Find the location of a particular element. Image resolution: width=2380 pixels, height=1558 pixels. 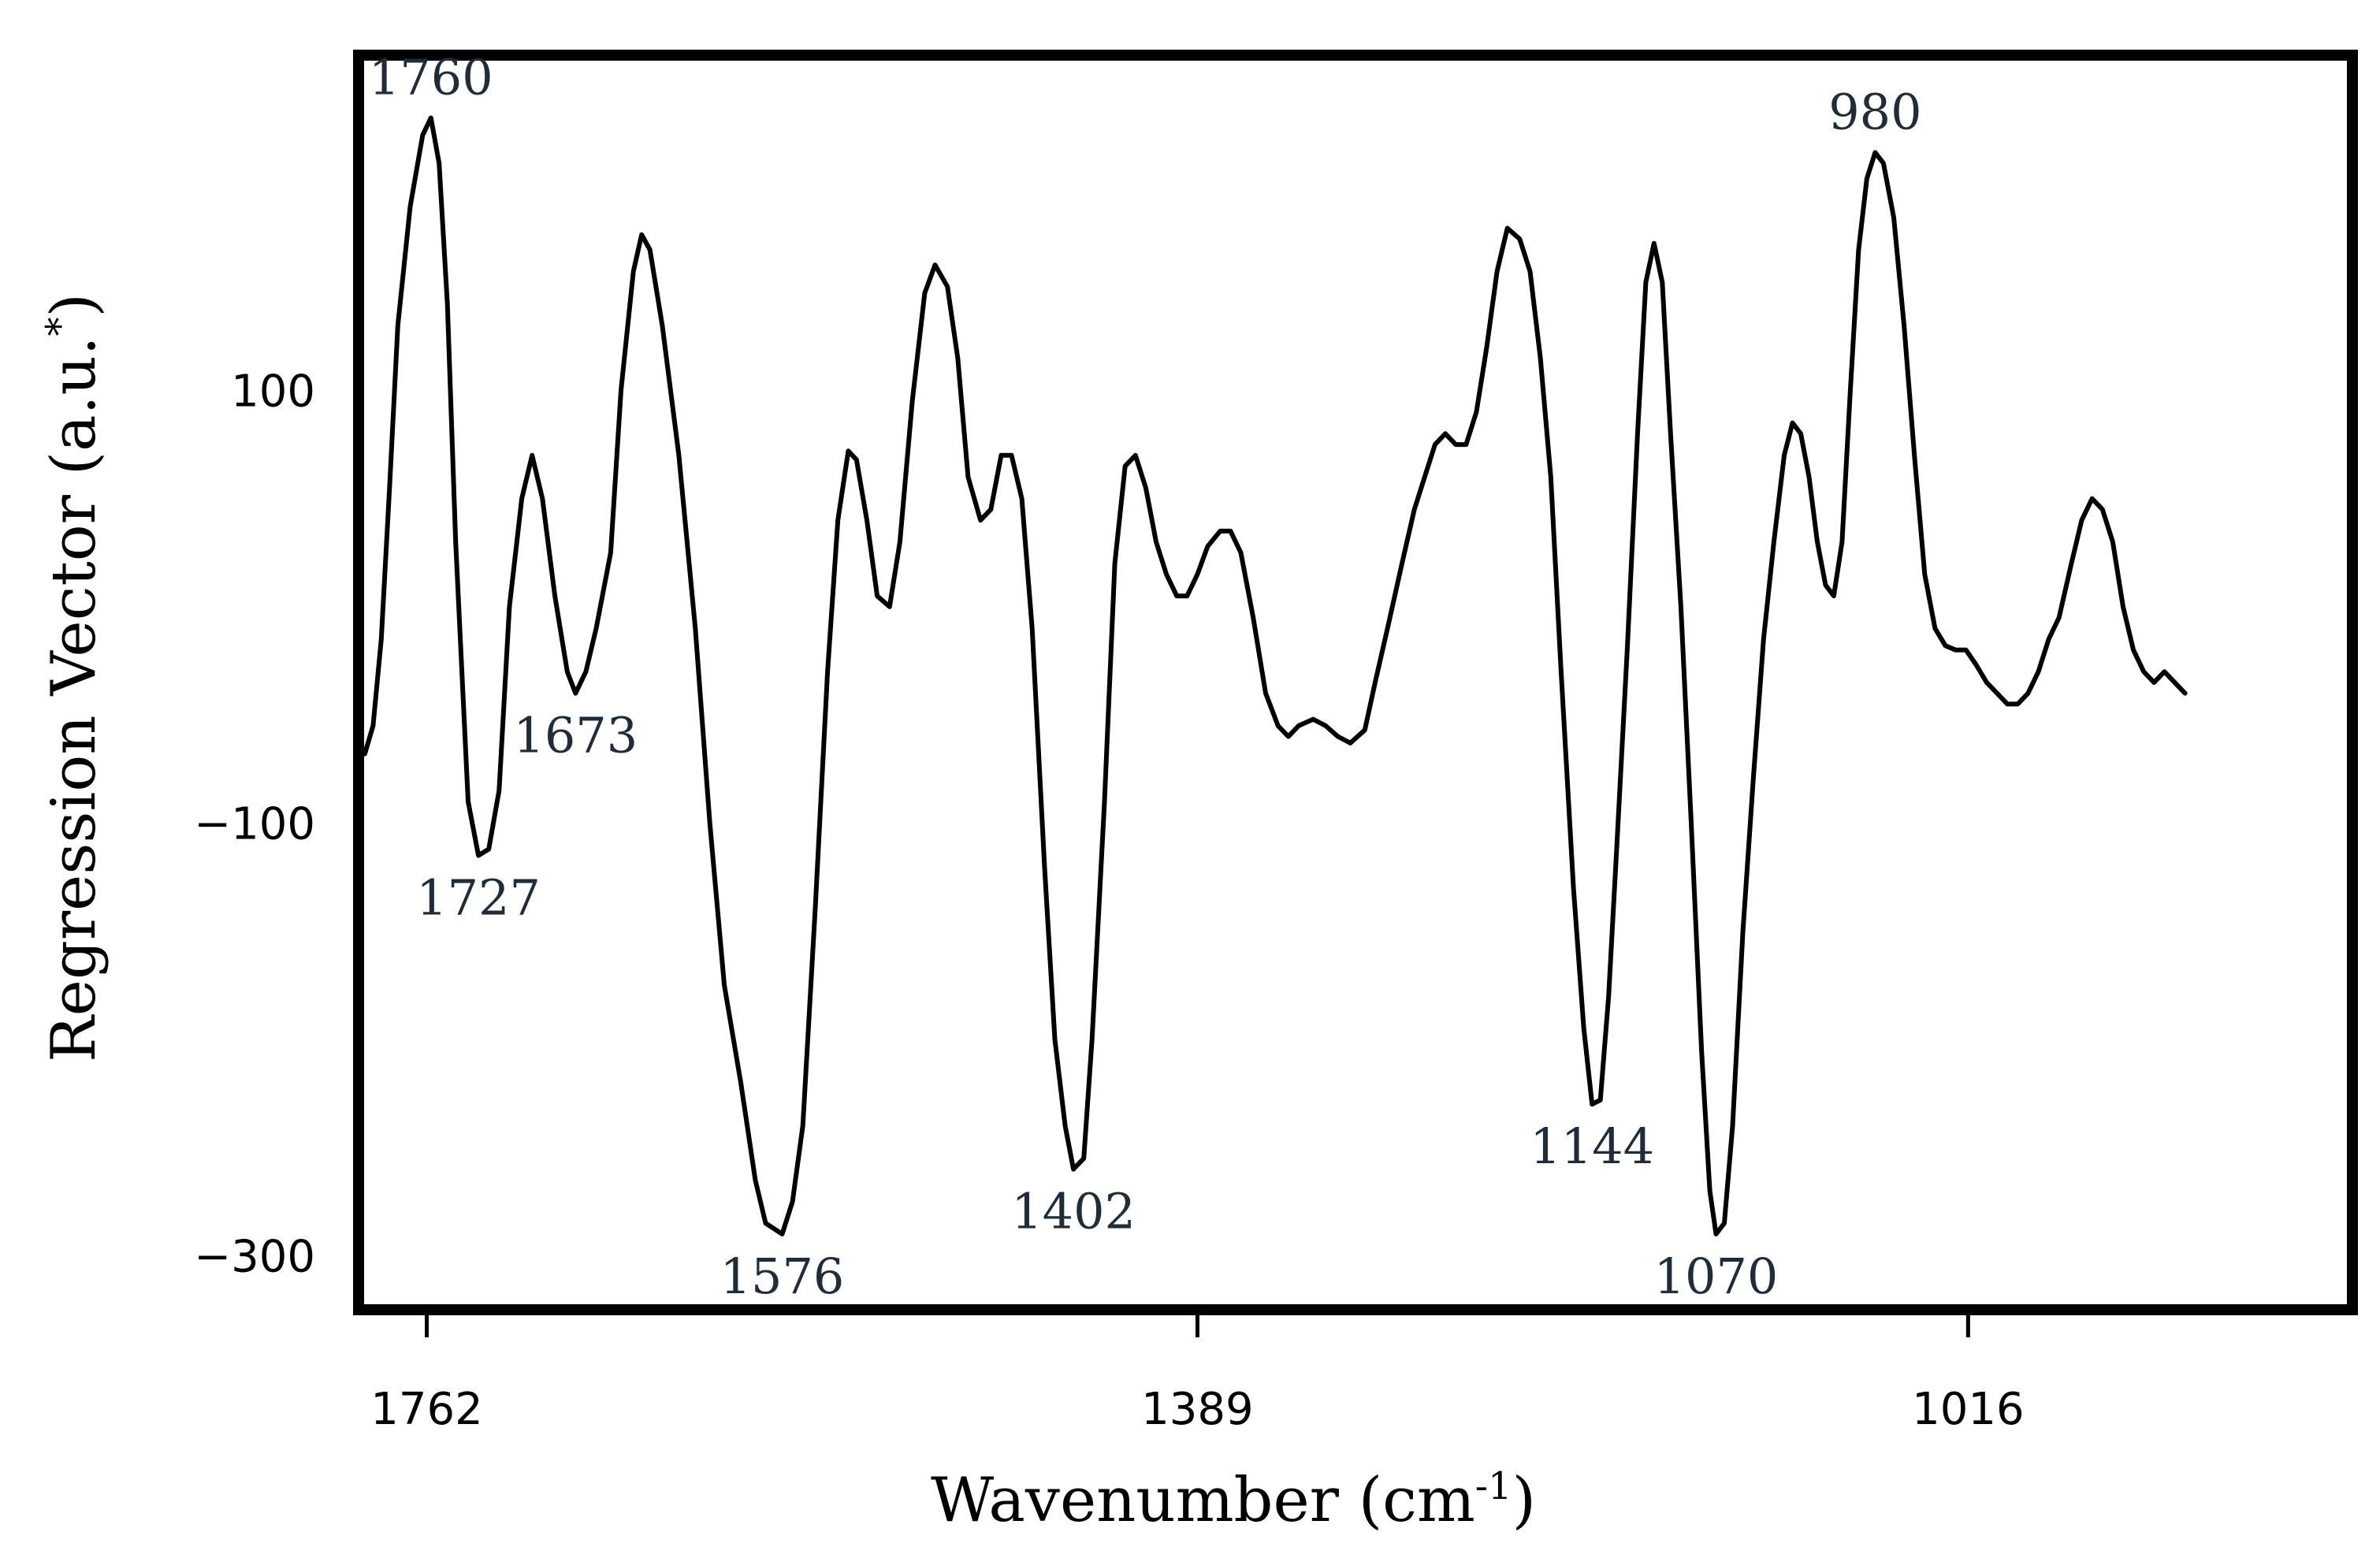

y-tick-label-0: 100 is located at coordinates (273, 392).